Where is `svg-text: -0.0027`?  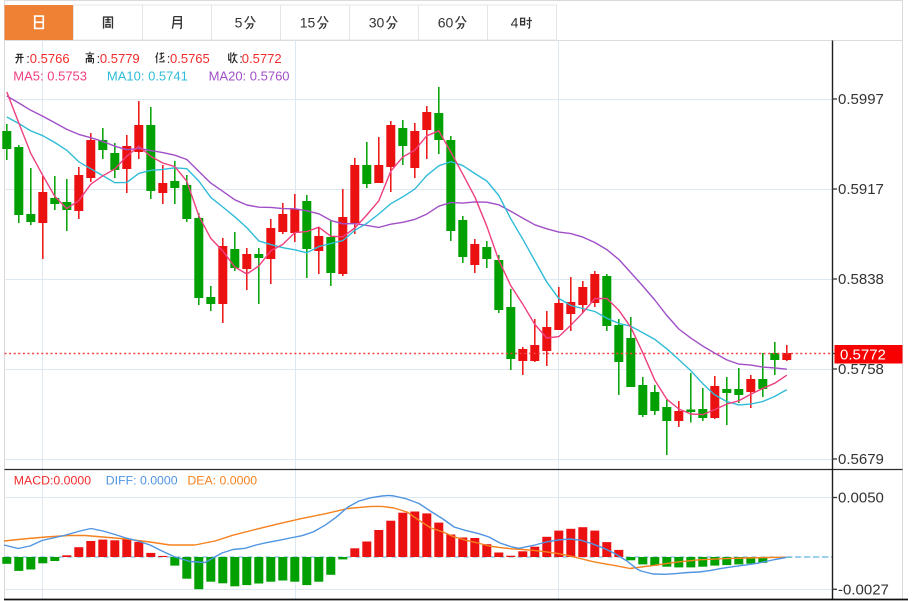 svg-text: -0.0027 is located at coordinates (863, 590).